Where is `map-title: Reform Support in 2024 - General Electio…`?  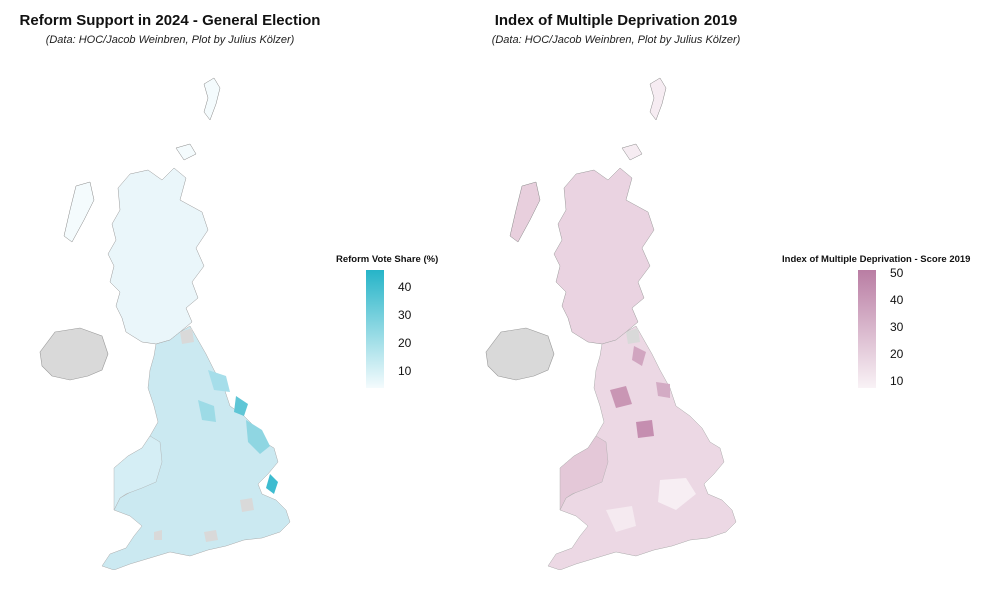 map-title: Reform Support in 2024 - General Electio… is located at coordinates (170, 20).